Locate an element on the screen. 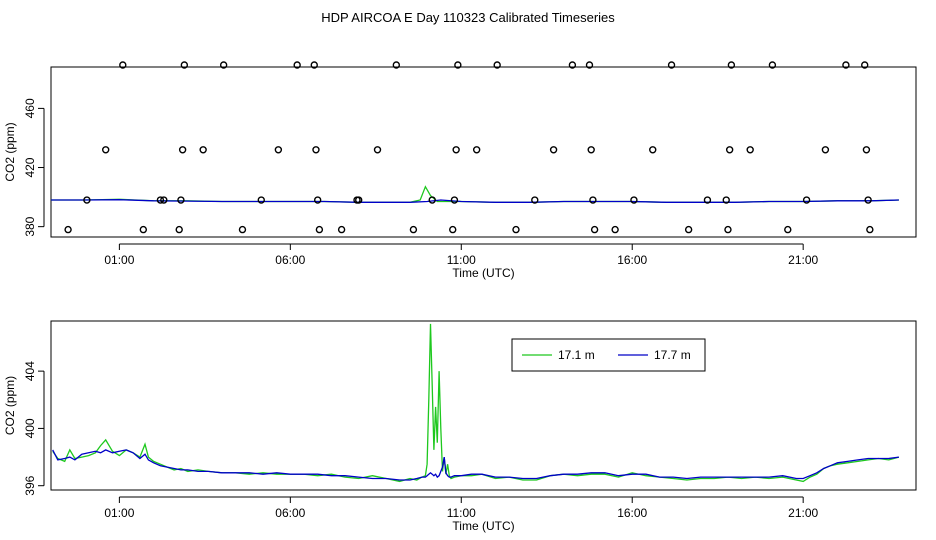 This screenshot has width=936, height=540. bottom-panel-x-tick-label: 16:00 is located at coordinates (632, 513).